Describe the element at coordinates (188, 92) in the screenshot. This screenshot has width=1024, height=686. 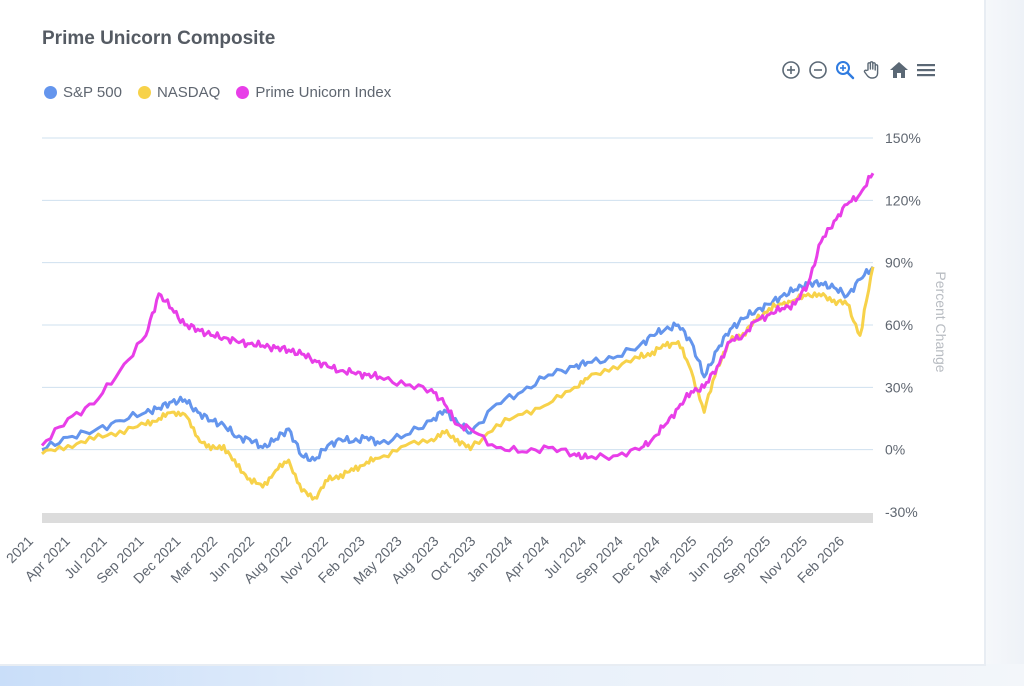
I see `legend-label: NASDAQ` at that location.